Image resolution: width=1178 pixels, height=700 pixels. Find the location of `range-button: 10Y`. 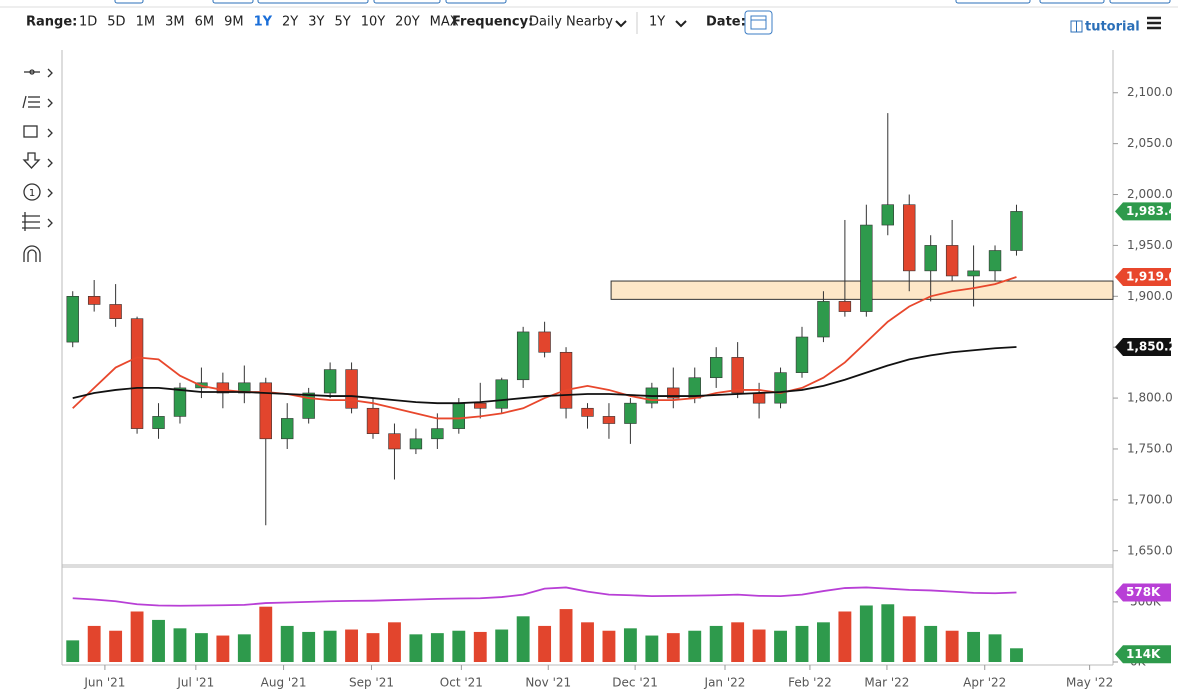

range-button: 10Y is located at coordinates (373, 22).